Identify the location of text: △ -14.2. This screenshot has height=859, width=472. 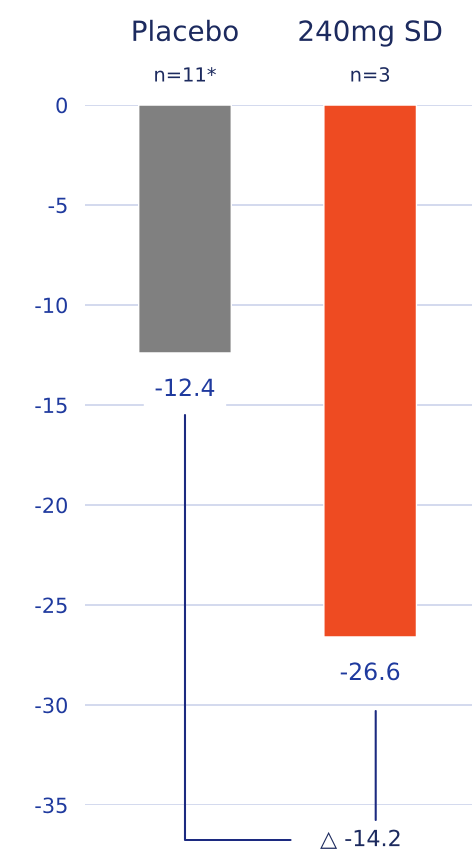
(360, 839).